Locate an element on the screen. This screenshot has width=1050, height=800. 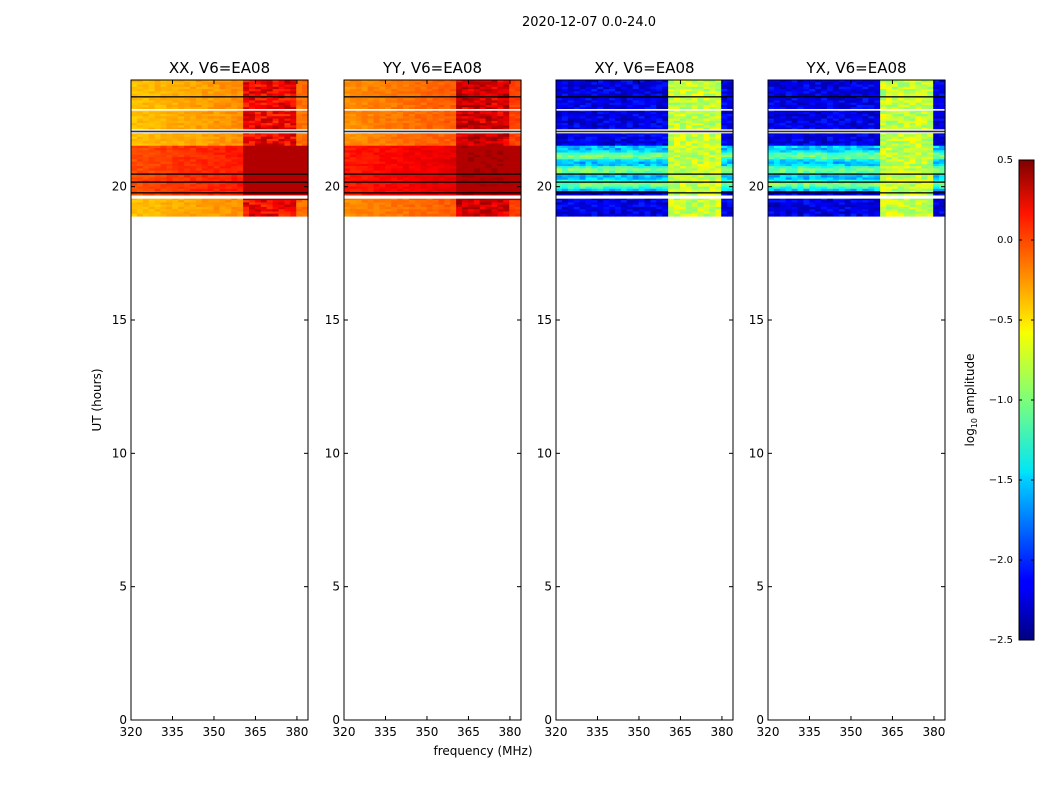
flagged-row is located at coordinates (432, 110).